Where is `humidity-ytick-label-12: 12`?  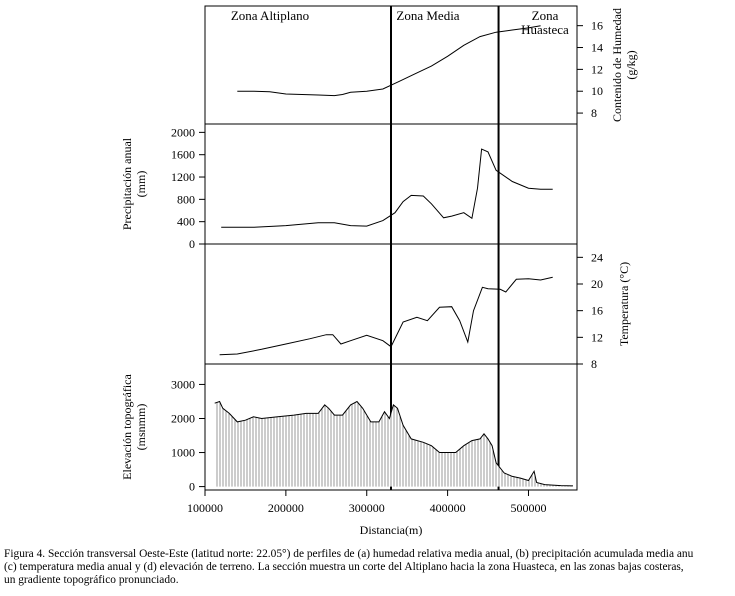
humidity-ytick-label-12: 12 is located at coordinates (597, 69).